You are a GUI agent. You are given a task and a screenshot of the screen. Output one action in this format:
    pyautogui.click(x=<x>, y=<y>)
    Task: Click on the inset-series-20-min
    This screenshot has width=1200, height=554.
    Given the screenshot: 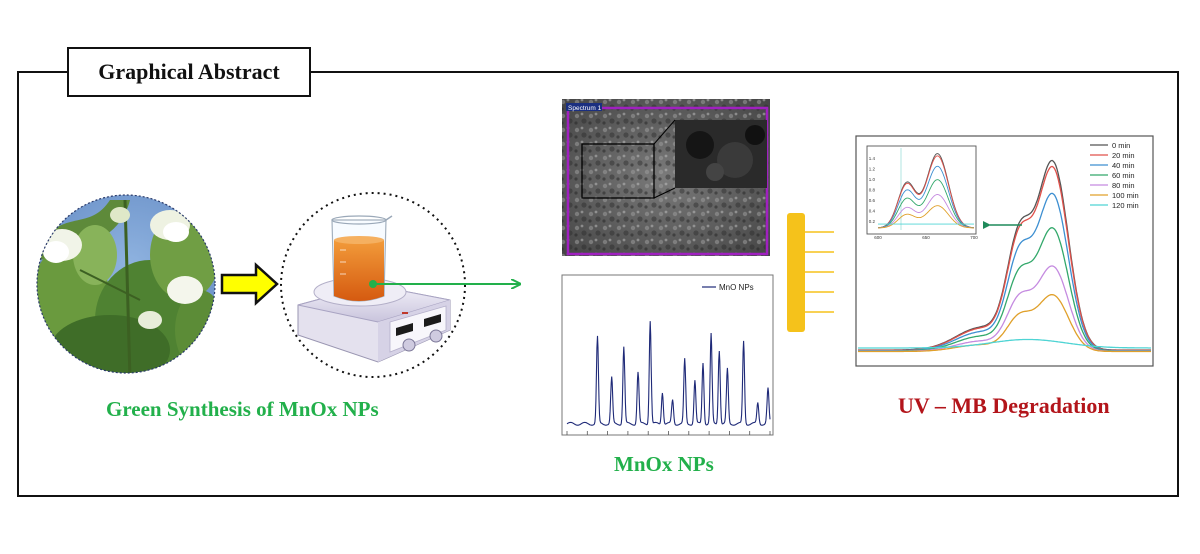 What is the action you would take?
    pyautogui.click(x=925, y=192)
    